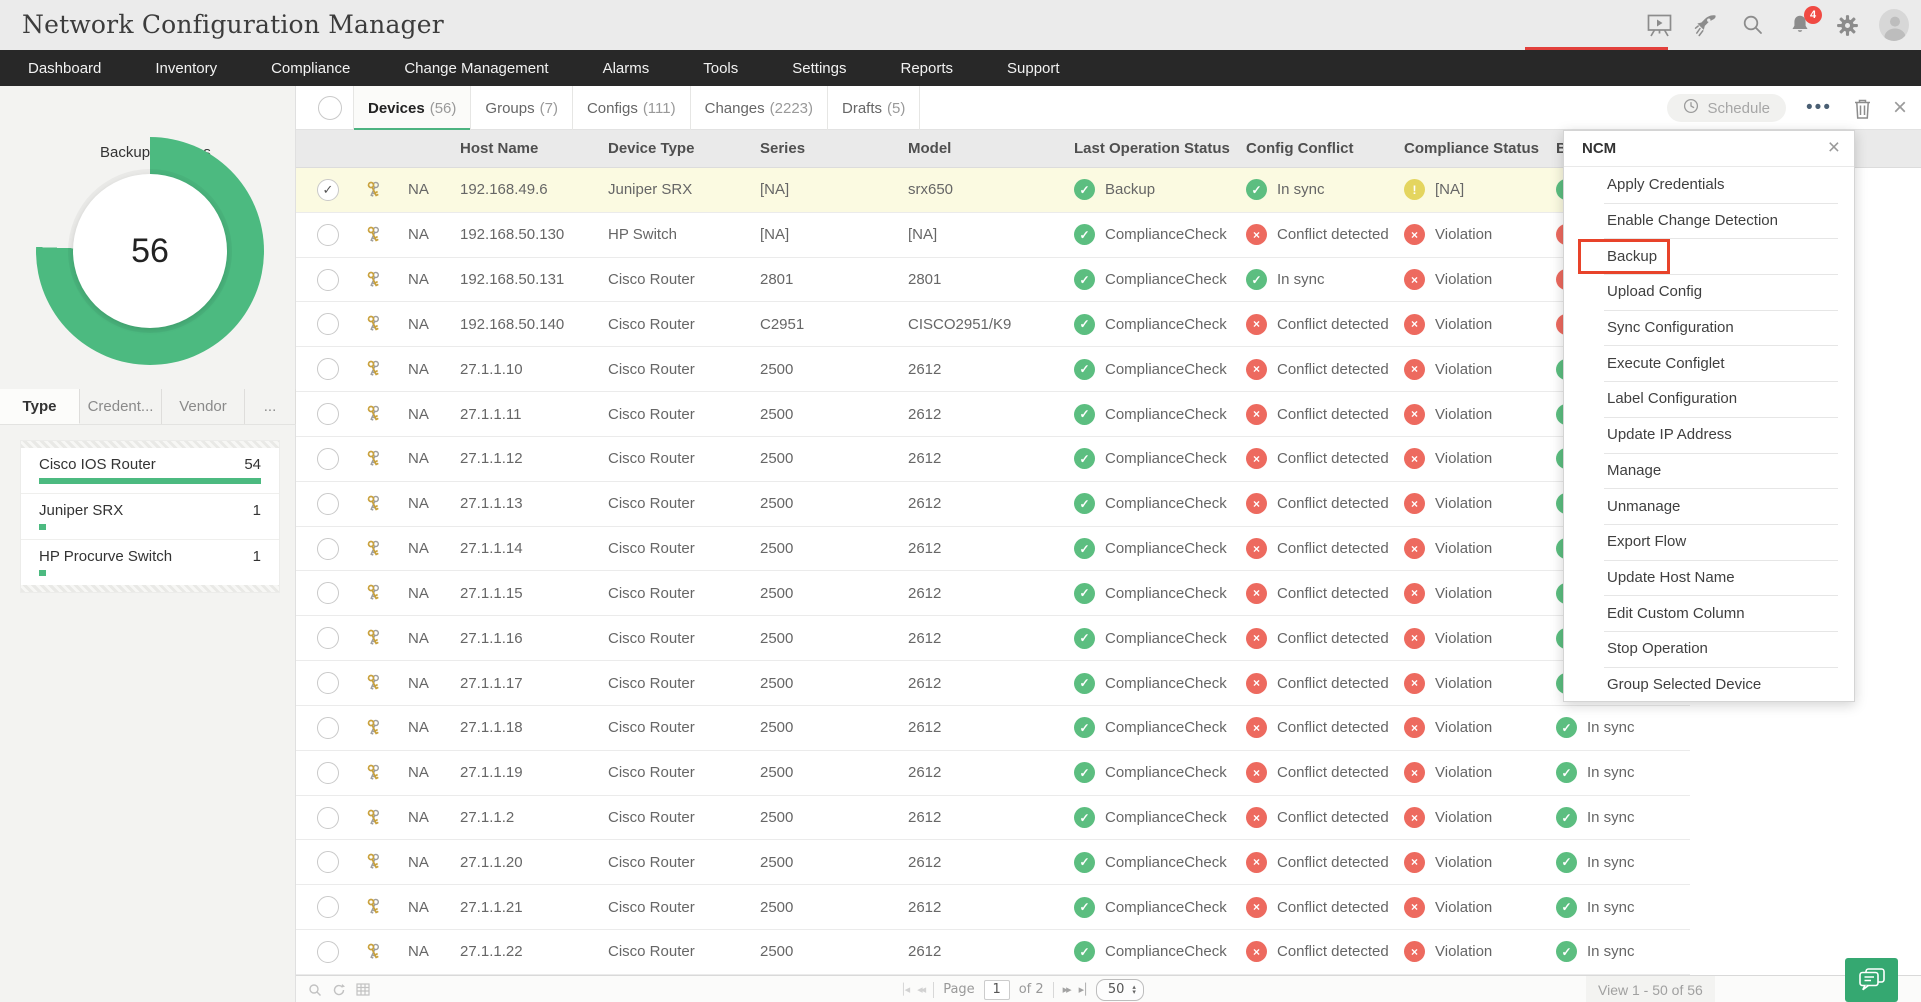 This screenshot has height=1002, width=1921. Describe the element at coordinates (150, 470) in the screenshot. I see `legend-item: Cisco IOS Router 54` at that location.